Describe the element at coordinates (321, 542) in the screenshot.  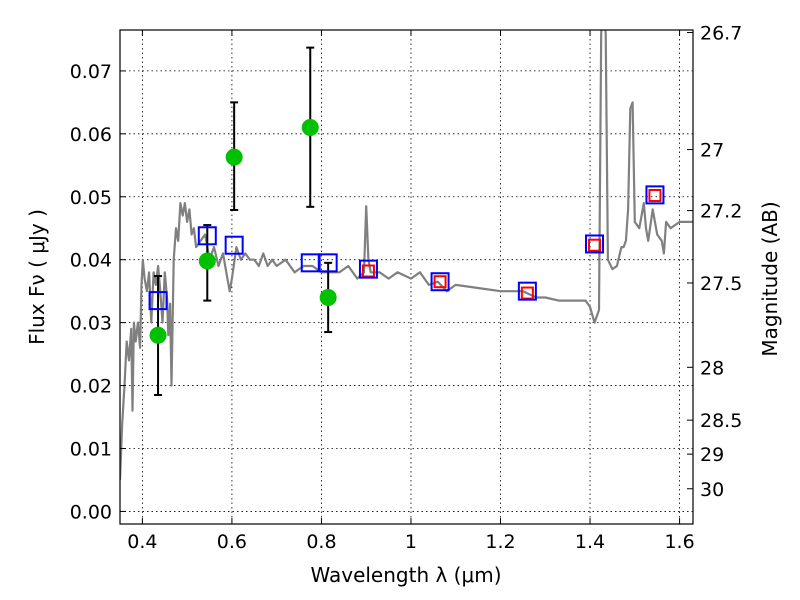
I see `x-tick-label: 0.8` at that location.